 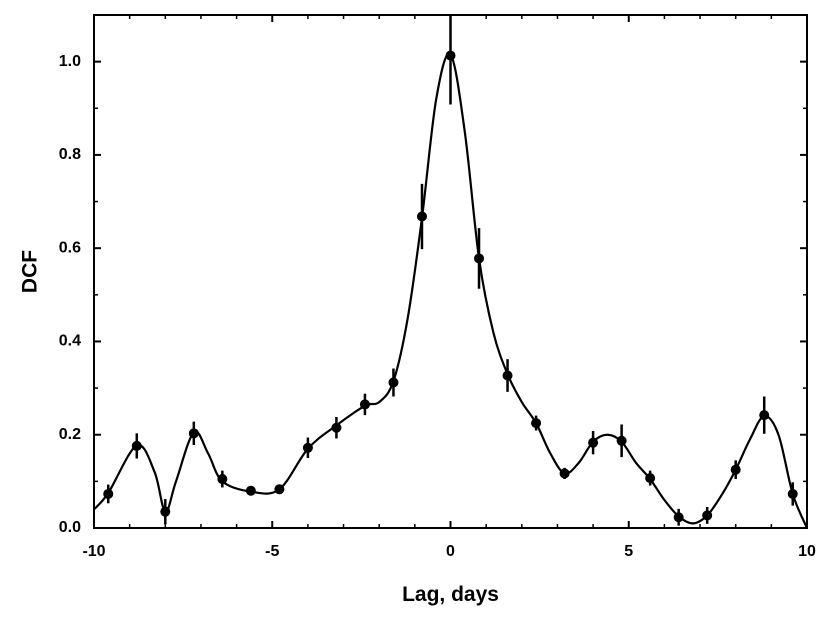 What do you see at coordinates (450, 551) in the screenshot?
I see `x-tick-label: 0` at bounding box center [450, 551].